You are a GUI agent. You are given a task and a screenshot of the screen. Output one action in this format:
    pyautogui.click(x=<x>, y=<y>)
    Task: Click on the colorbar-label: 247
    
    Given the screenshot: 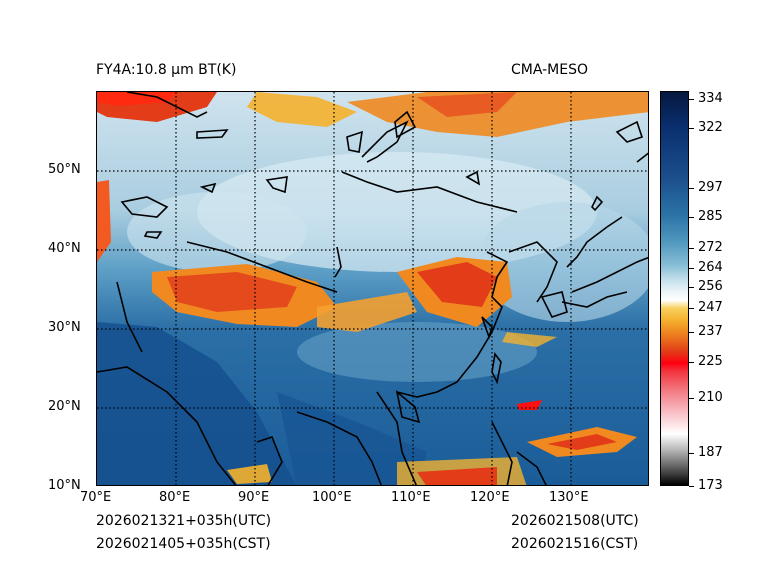 What is the action you would take?
    pyautogui.click(x=710, y=307)
    